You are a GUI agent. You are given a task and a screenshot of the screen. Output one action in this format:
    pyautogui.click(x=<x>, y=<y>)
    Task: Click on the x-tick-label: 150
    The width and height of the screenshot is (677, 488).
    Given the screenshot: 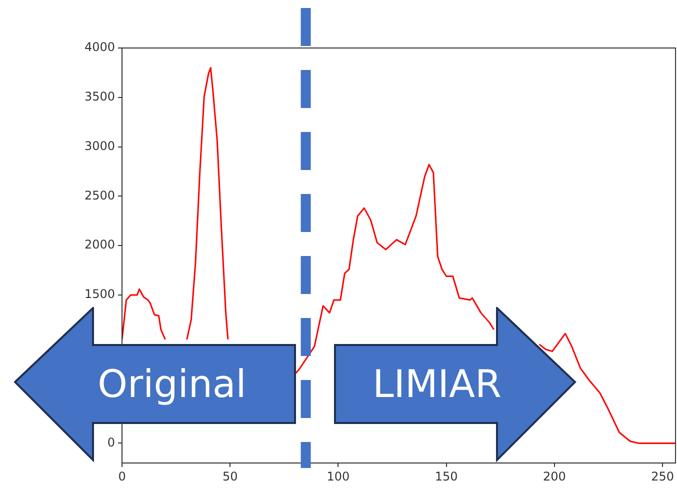 What is the action you would take?
    pyautogui.click(x=446, y=476)
    